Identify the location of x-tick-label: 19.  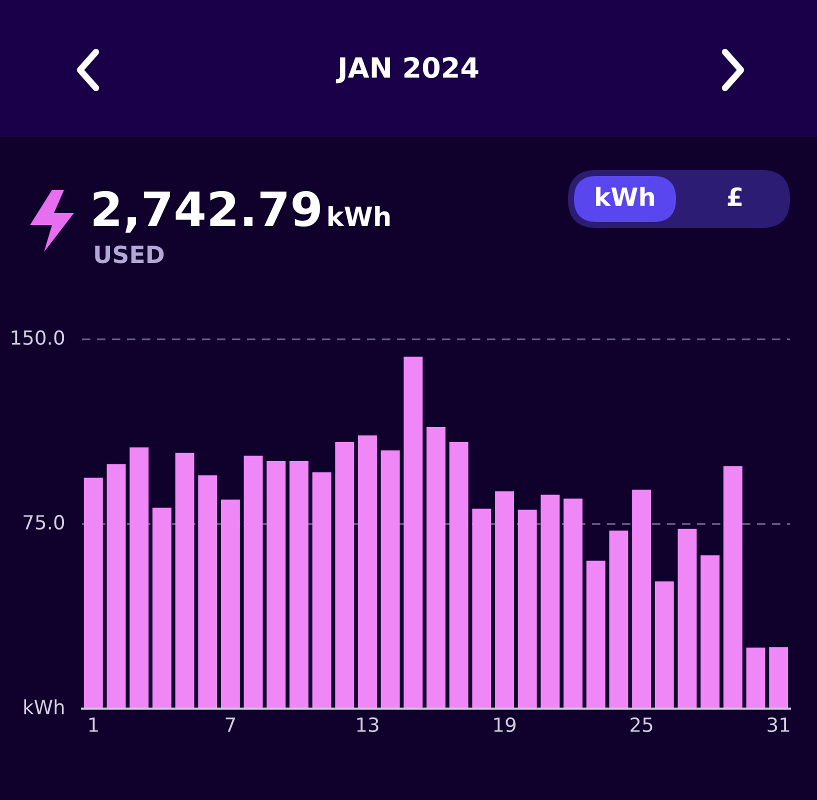
(505, 724).